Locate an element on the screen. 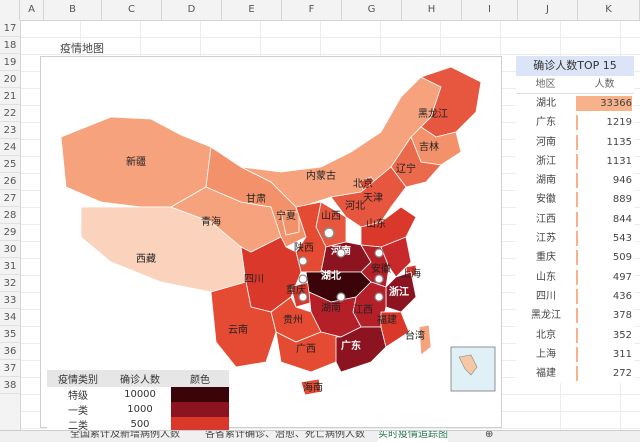  row-header: 24 is located at coordinates (10, 147).